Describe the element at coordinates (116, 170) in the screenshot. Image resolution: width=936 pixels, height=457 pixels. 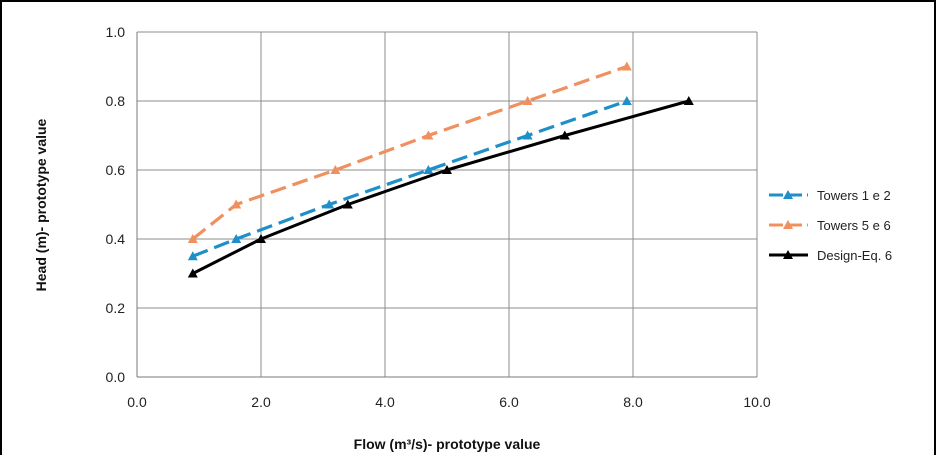
I see `y-tick-label: 0.6` at that location.